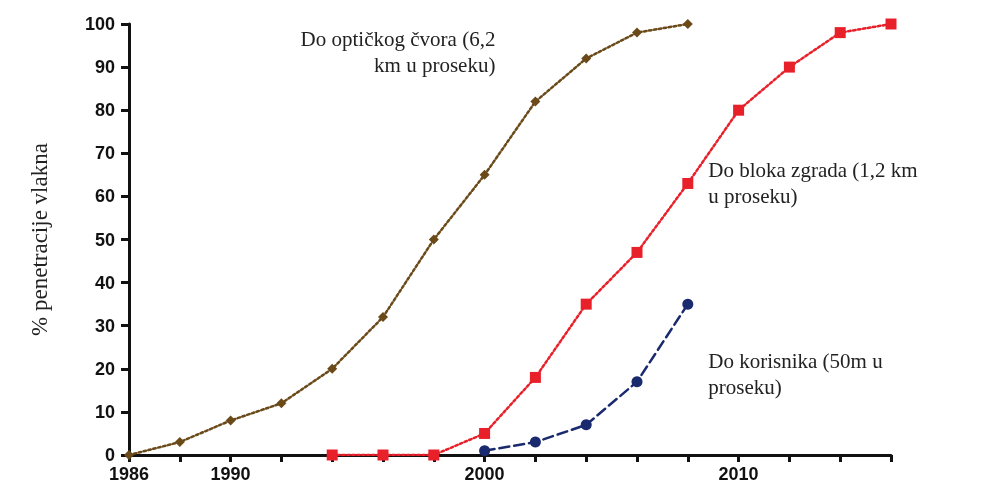 The height and width of the screenshot is (499, 1003). What do you see at coordinates (104, 110) in the screenshot?
I see `y-tick-label: 80` at bounding box center [104, 110].